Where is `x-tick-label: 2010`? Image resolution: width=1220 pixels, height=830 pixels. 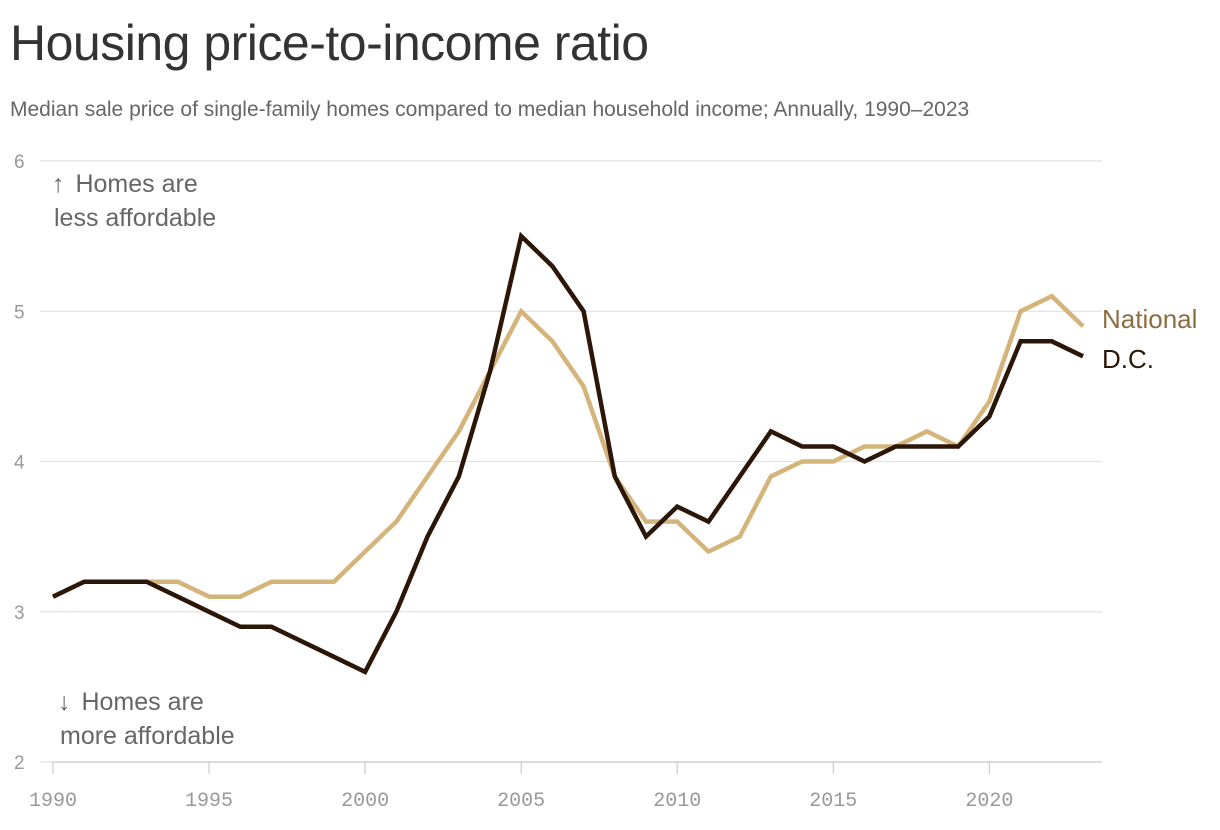
x-tick-label: 2010 is located at coordinates (677, 801).